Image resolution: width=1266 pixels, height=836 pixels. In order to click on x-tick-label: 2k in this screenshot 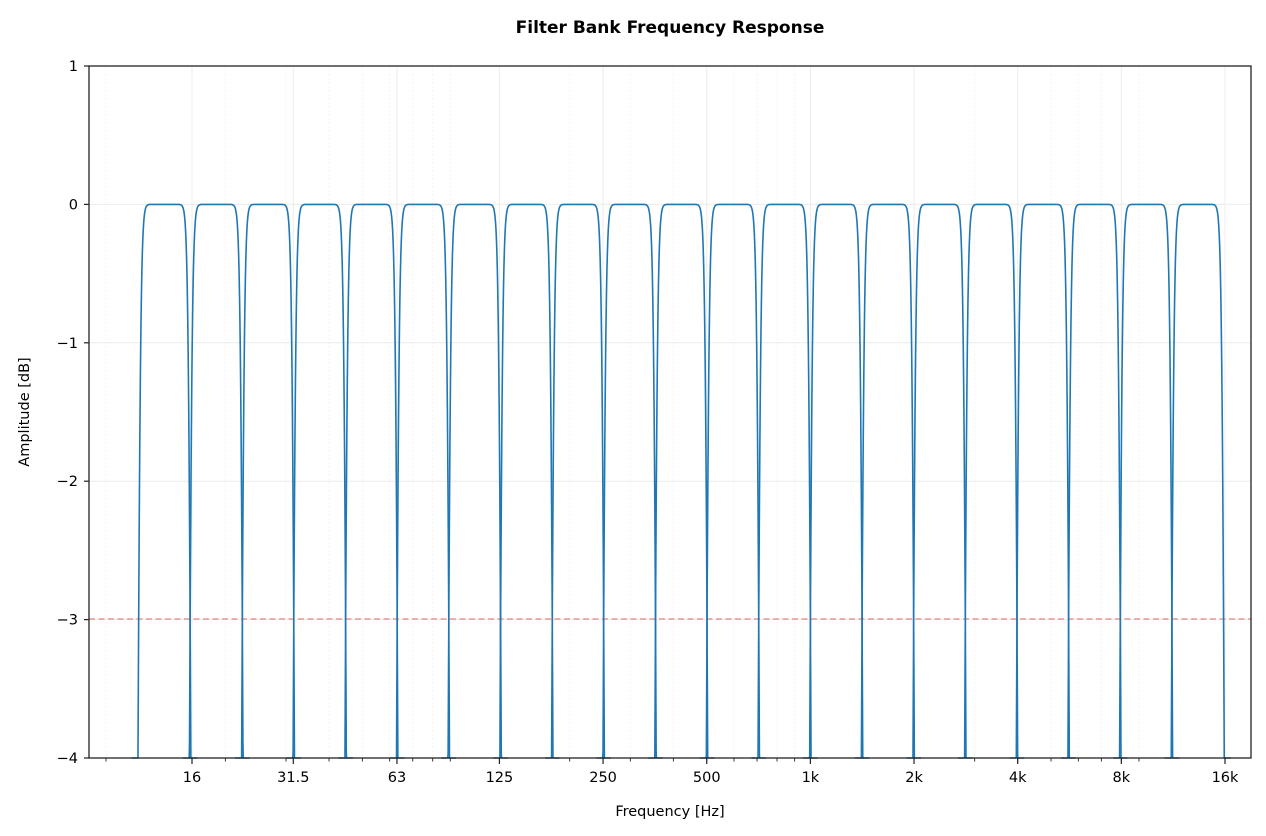, I will do `click(914, 778)`.